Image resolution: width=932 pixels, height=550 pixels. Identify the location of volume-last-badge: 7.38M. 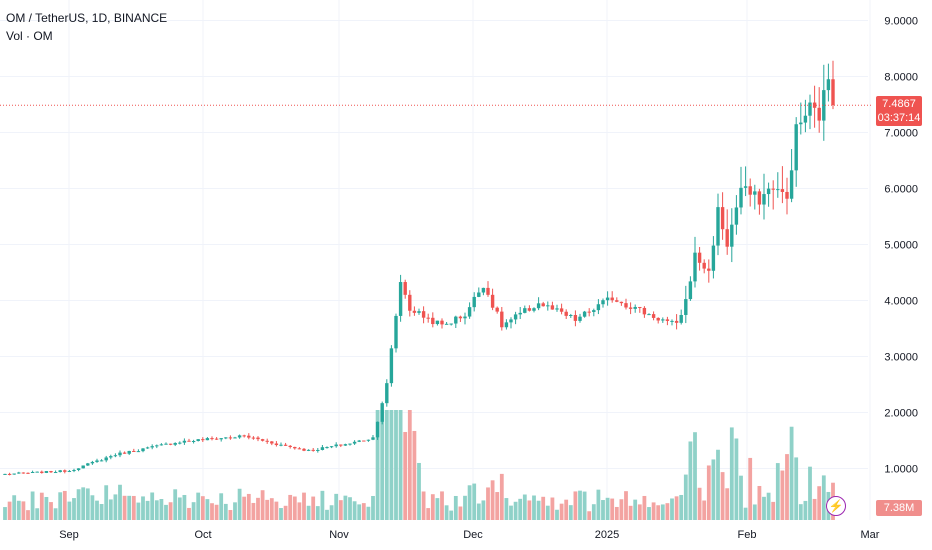
(899, 508).